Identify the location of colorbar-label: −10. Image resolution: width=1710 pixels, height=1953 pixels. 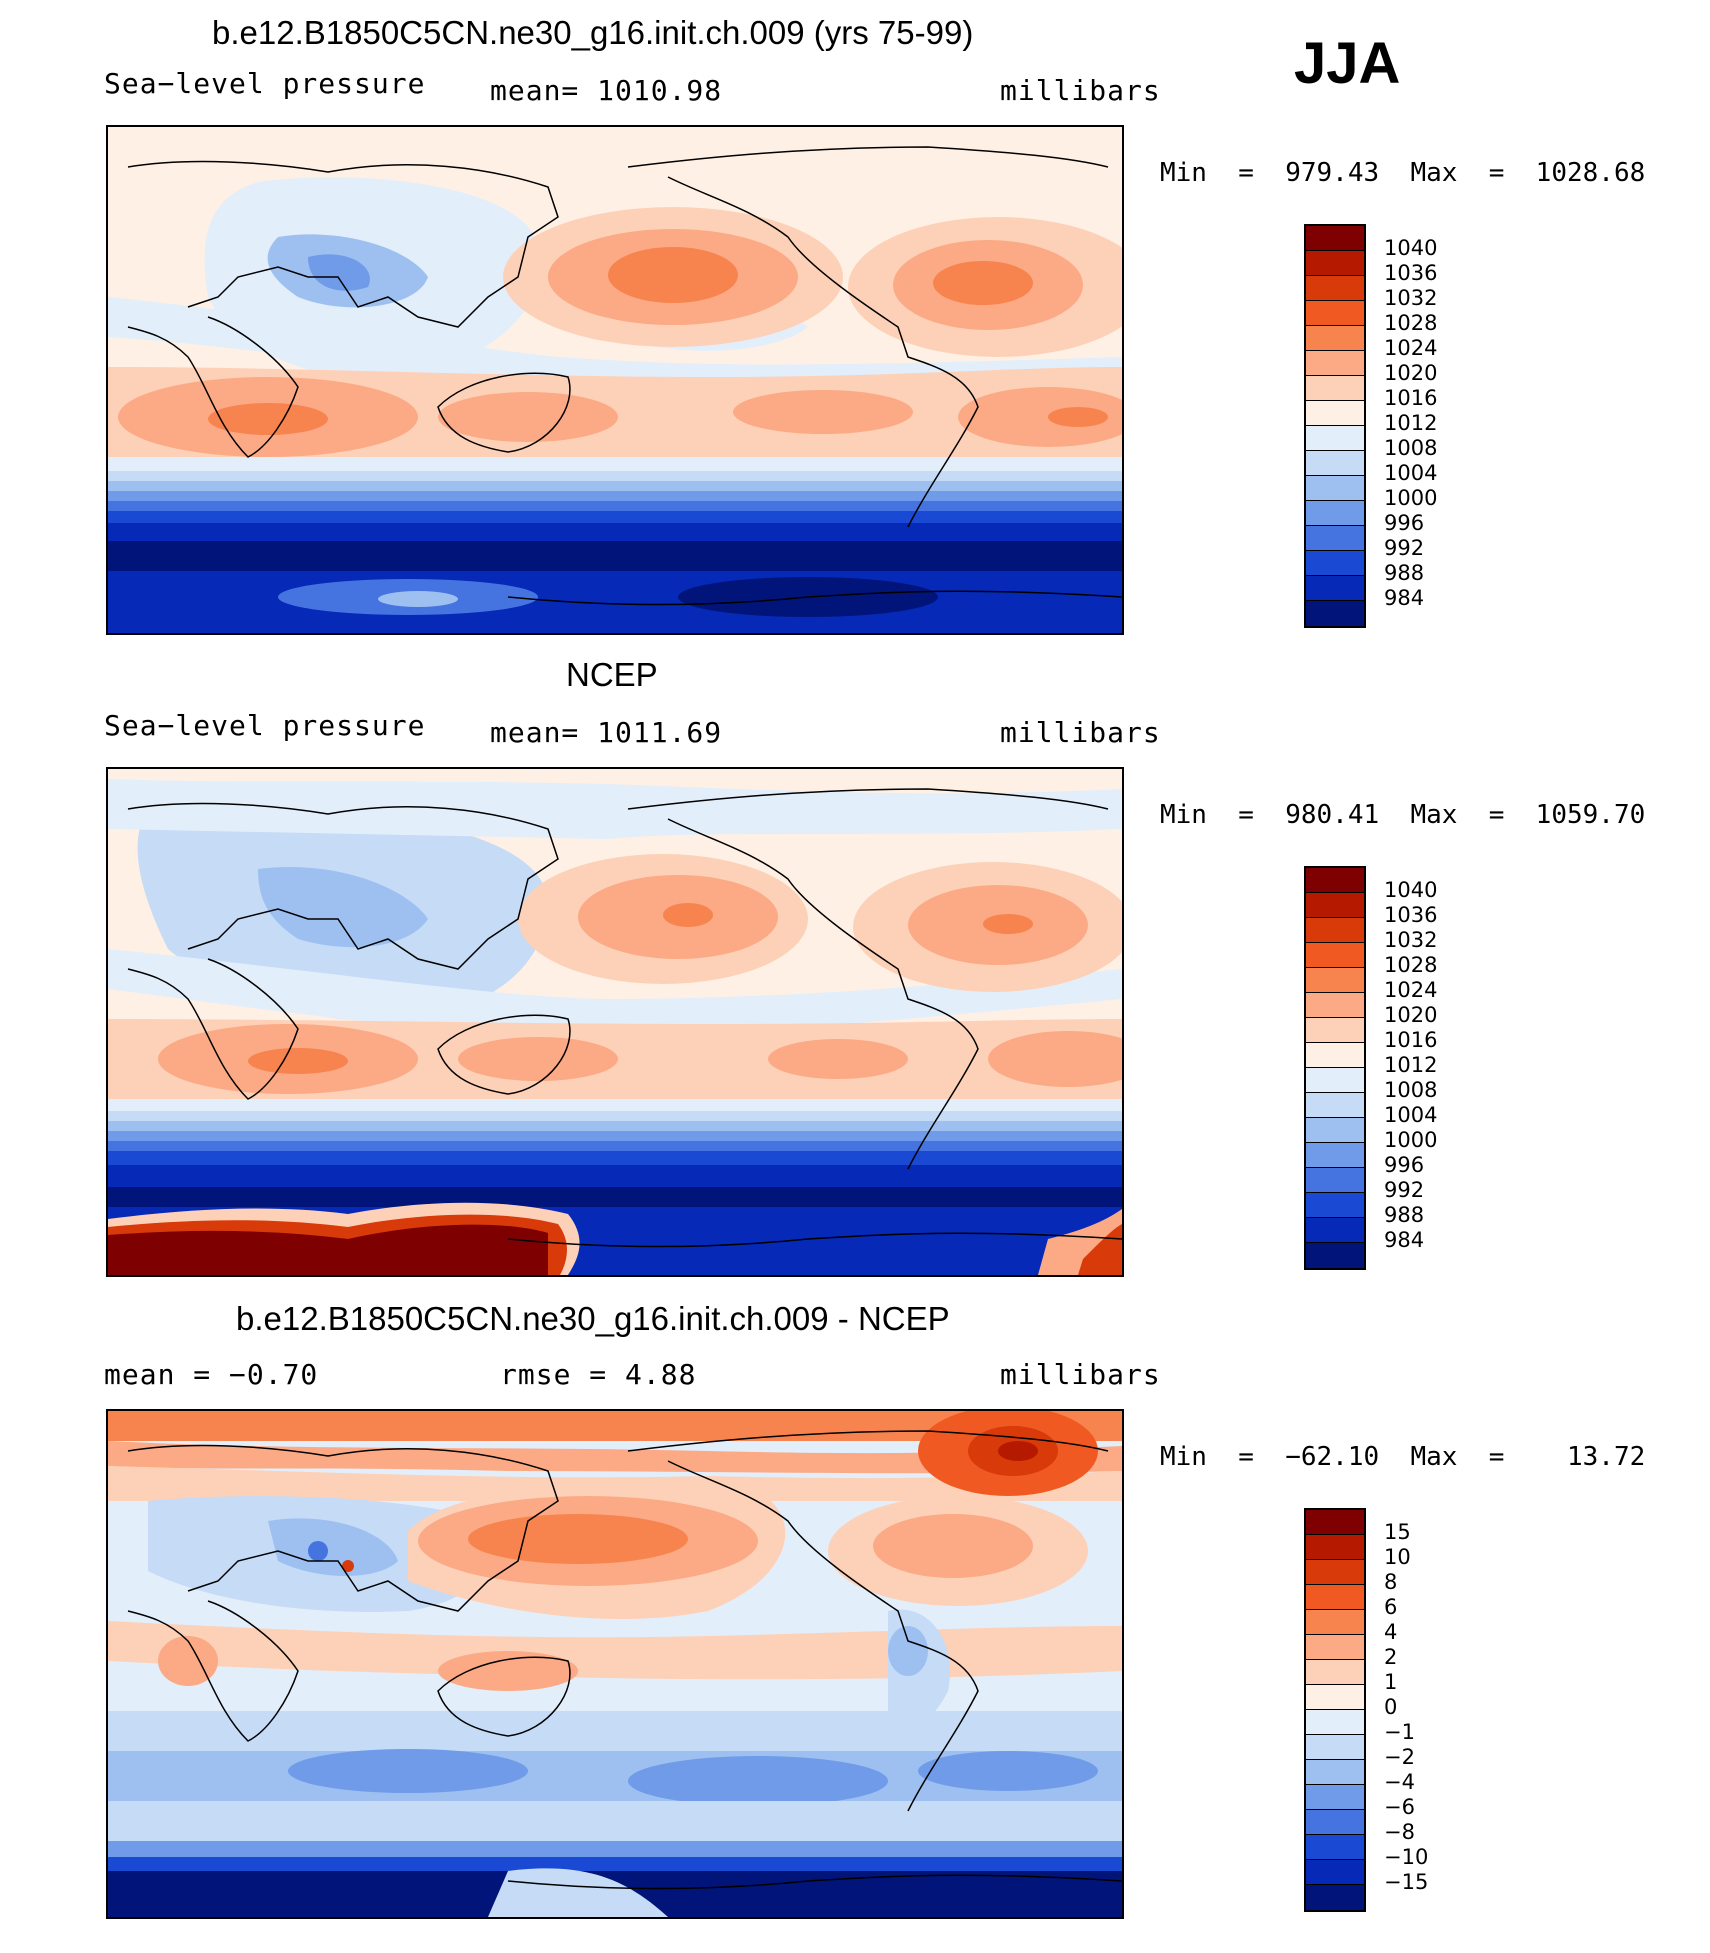
(1406, 1857).